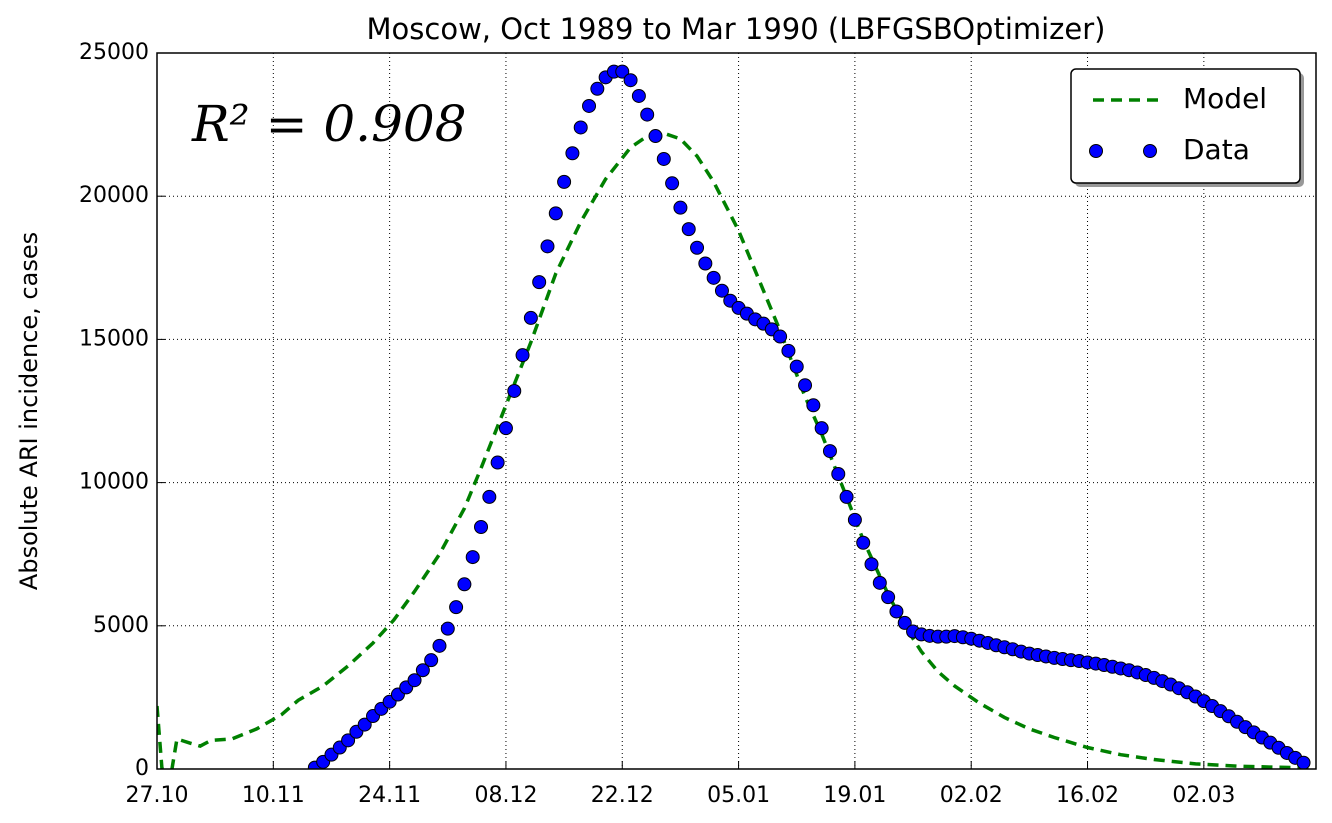 The image size is (1332, 823). I want to click on x-tick-label: 16.02, so click(1087, 795).